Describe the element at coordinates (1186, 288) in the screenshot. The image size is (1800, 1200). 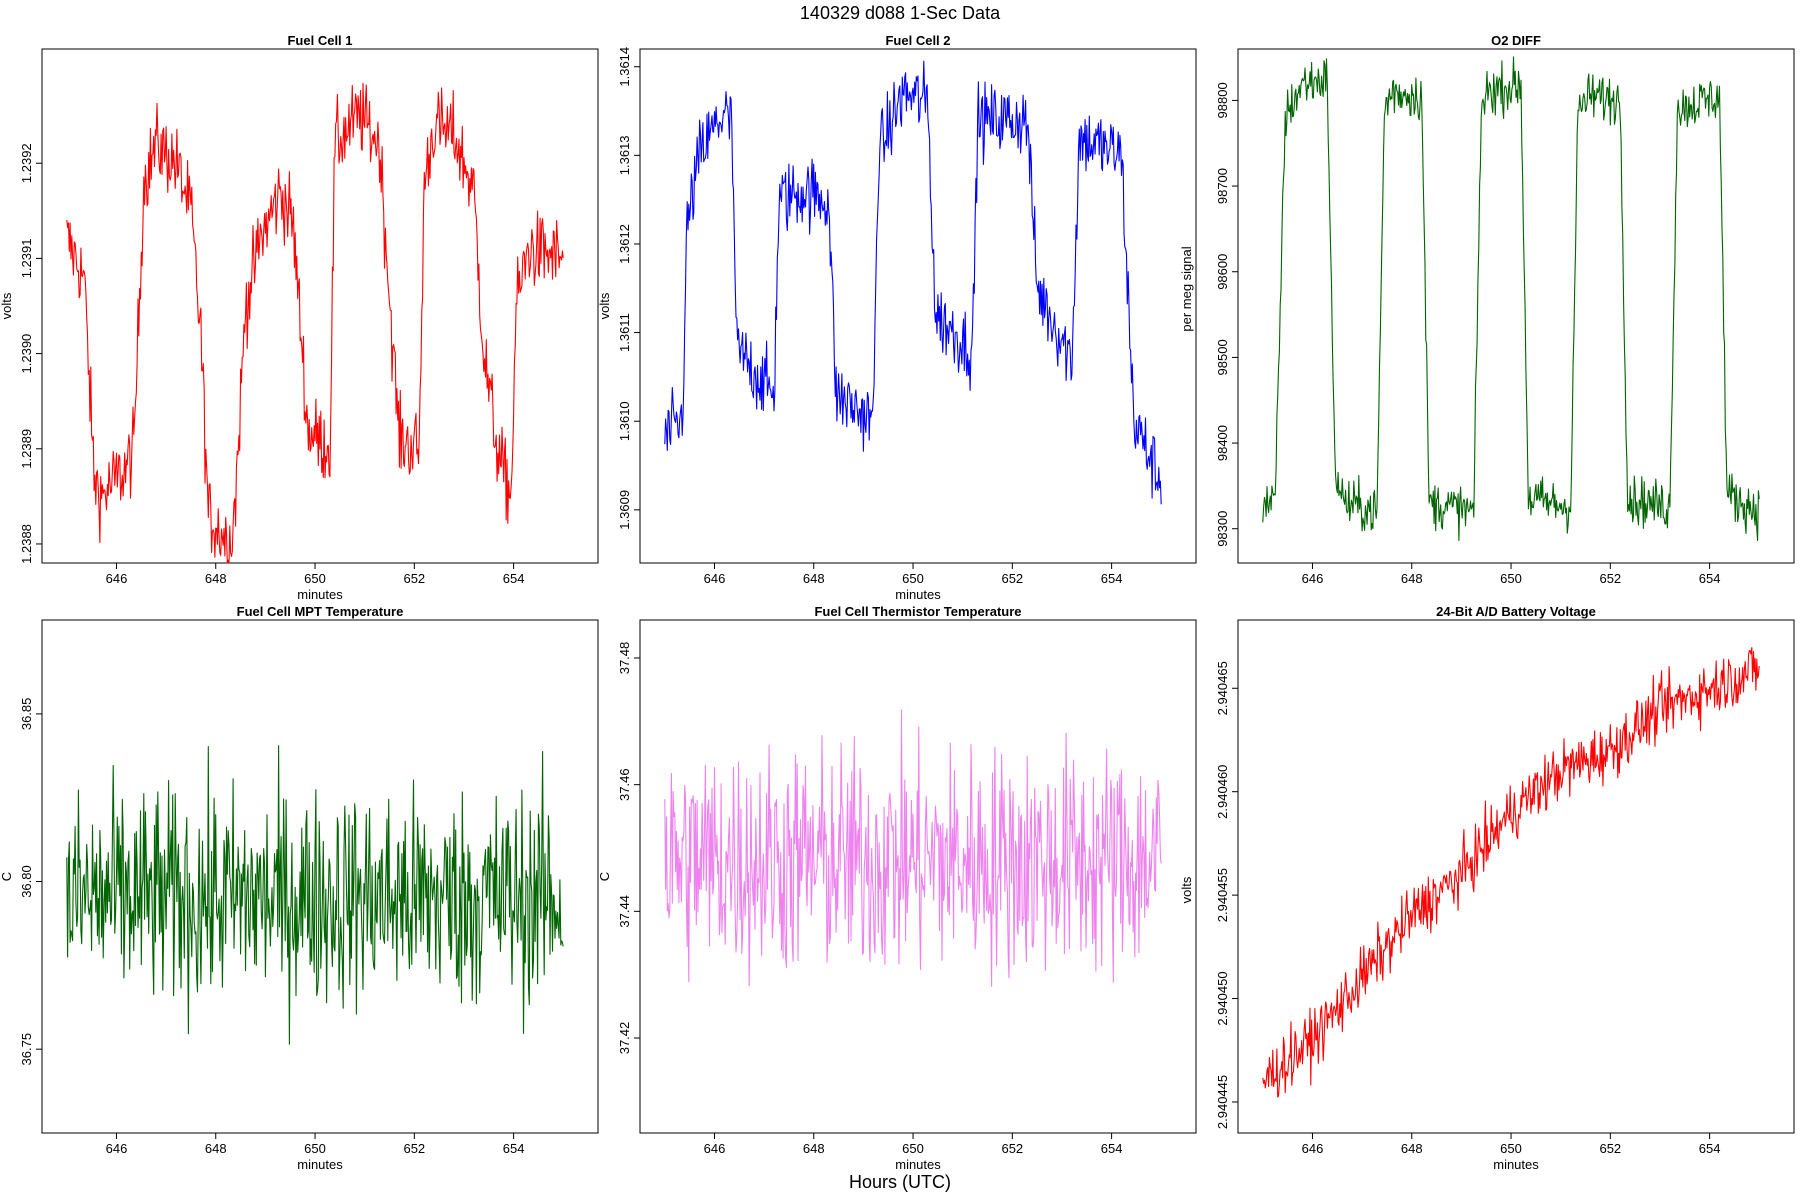
I see `y-axis-label: per meg signal` at that location.